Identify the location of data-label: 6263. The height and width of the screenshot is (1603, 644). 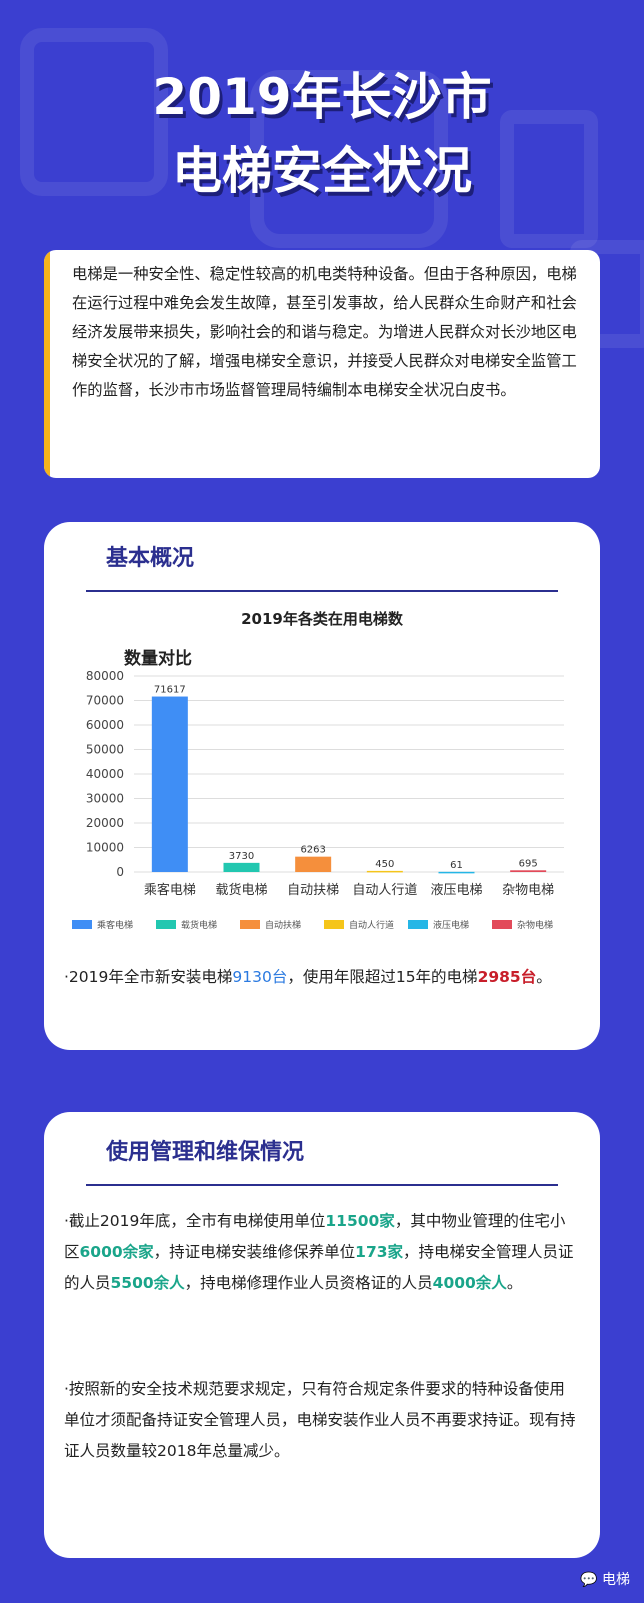
(312, 850).